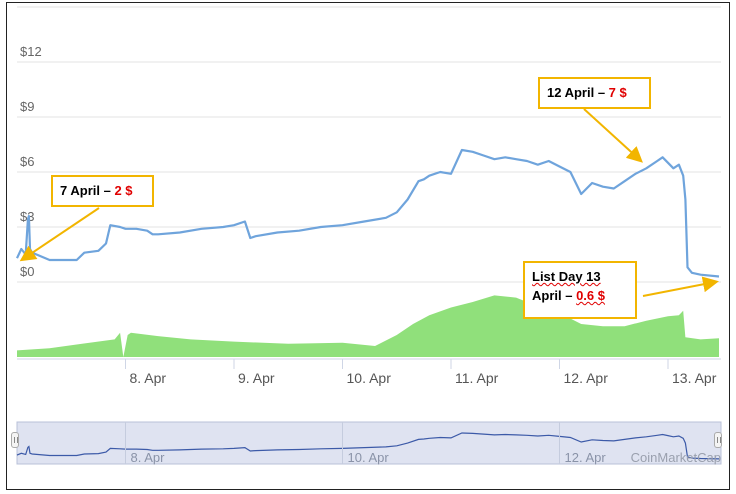 The height and width of the screenshot is (494, 736). What do you see at coordinates (27, 161) in the screenshot?
I see `y-tick-label: $6` at bounding box center [27, 161].